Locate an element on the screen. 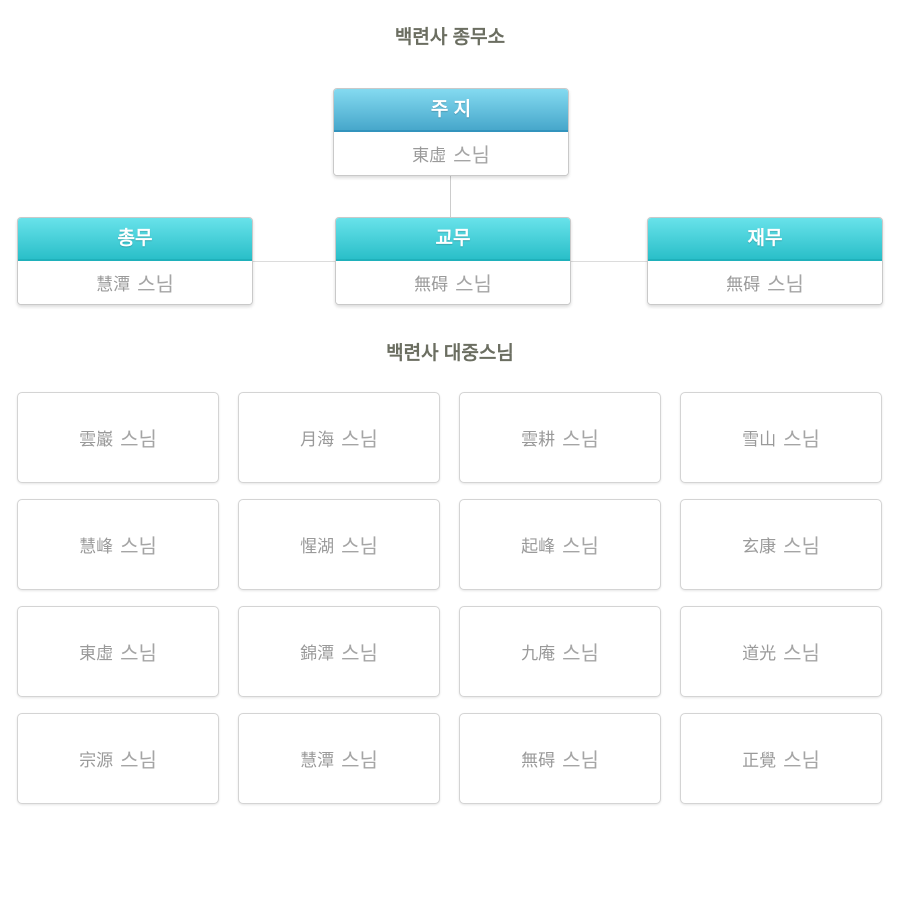 The width and height of the screenshot is (900, 908). monk-name-hanja: 宗源 is located at coordinates (96, 760).